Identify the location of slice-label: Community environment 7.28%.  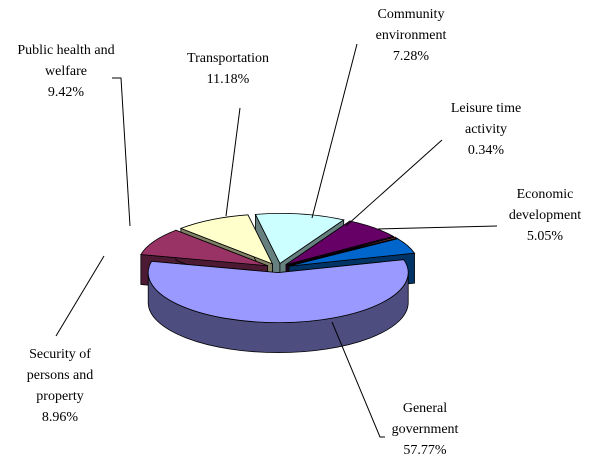
(411, 35).